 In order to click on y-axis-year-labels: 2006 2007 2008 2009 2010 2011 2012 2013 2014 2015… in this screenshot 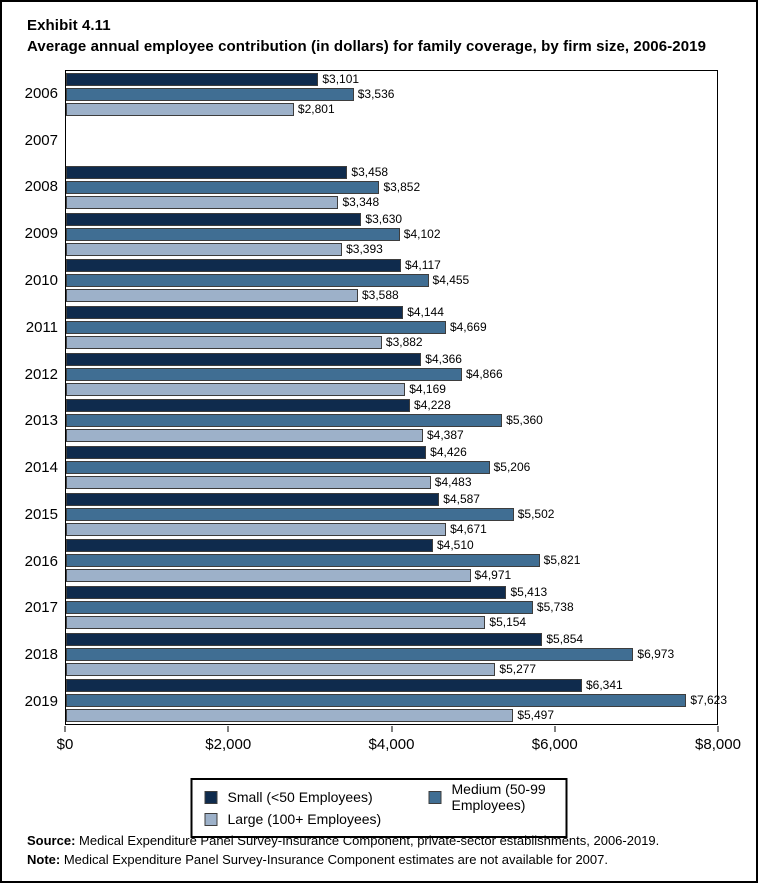, I will do `click(30, 397)`.